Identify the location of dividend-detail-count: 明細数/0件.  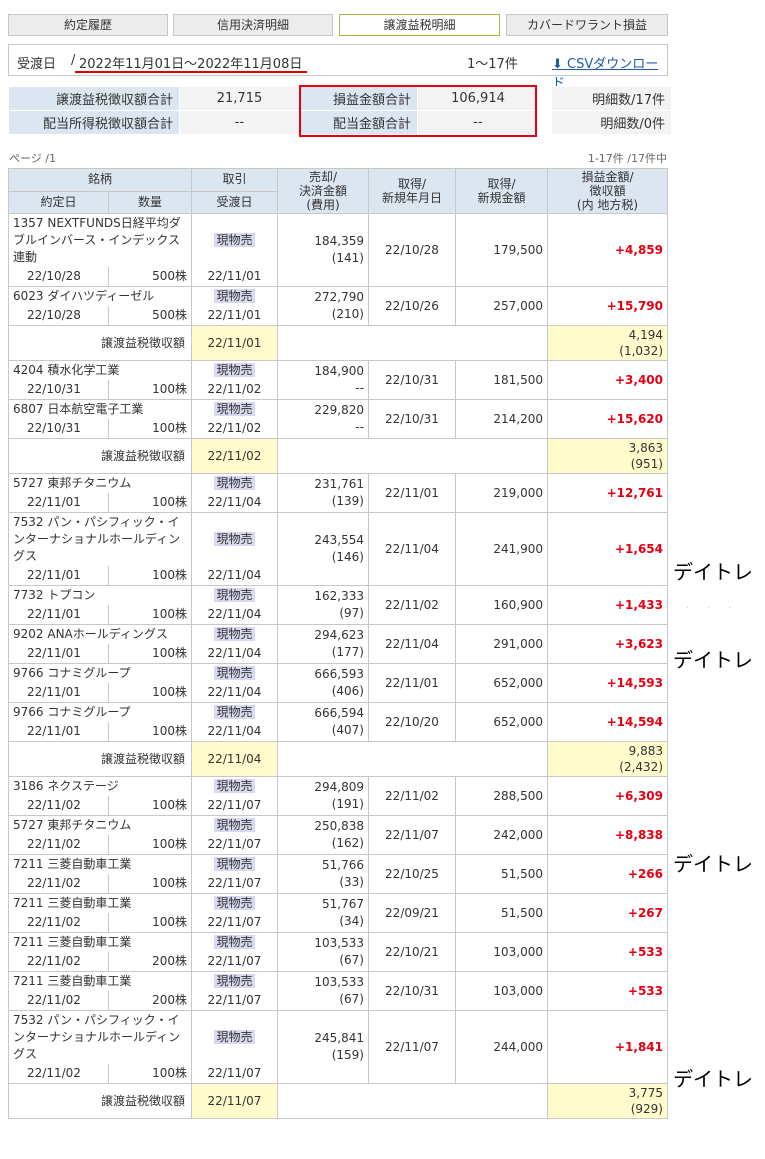
(611, 122).